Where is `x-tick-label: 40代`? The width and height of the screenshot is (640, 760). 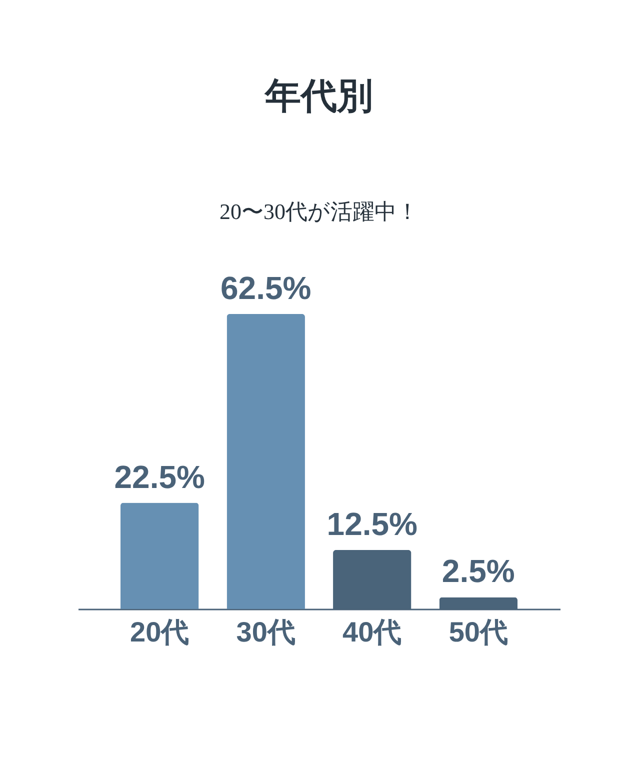 x-tick-label: 40代 is located at coordinates (372, 632).